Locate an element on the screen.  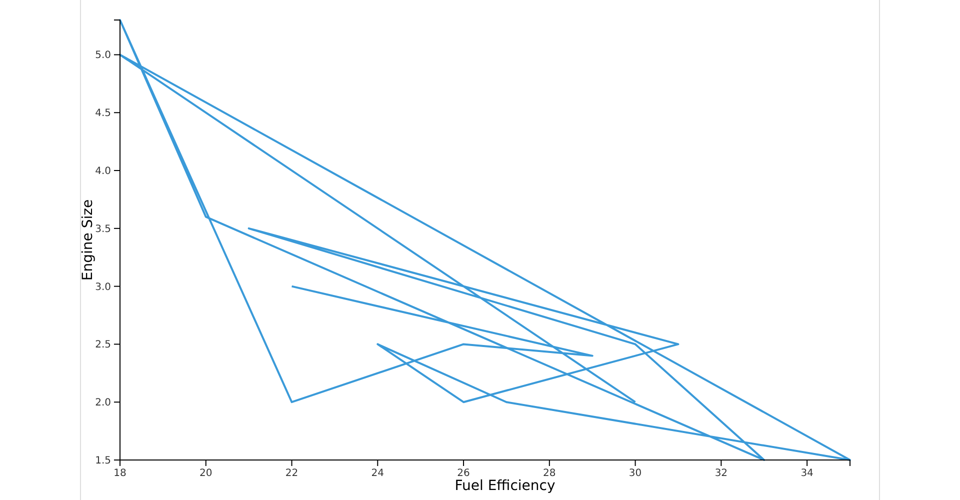
y-tick-label: 5.0 is located at coordinates (103, 56).